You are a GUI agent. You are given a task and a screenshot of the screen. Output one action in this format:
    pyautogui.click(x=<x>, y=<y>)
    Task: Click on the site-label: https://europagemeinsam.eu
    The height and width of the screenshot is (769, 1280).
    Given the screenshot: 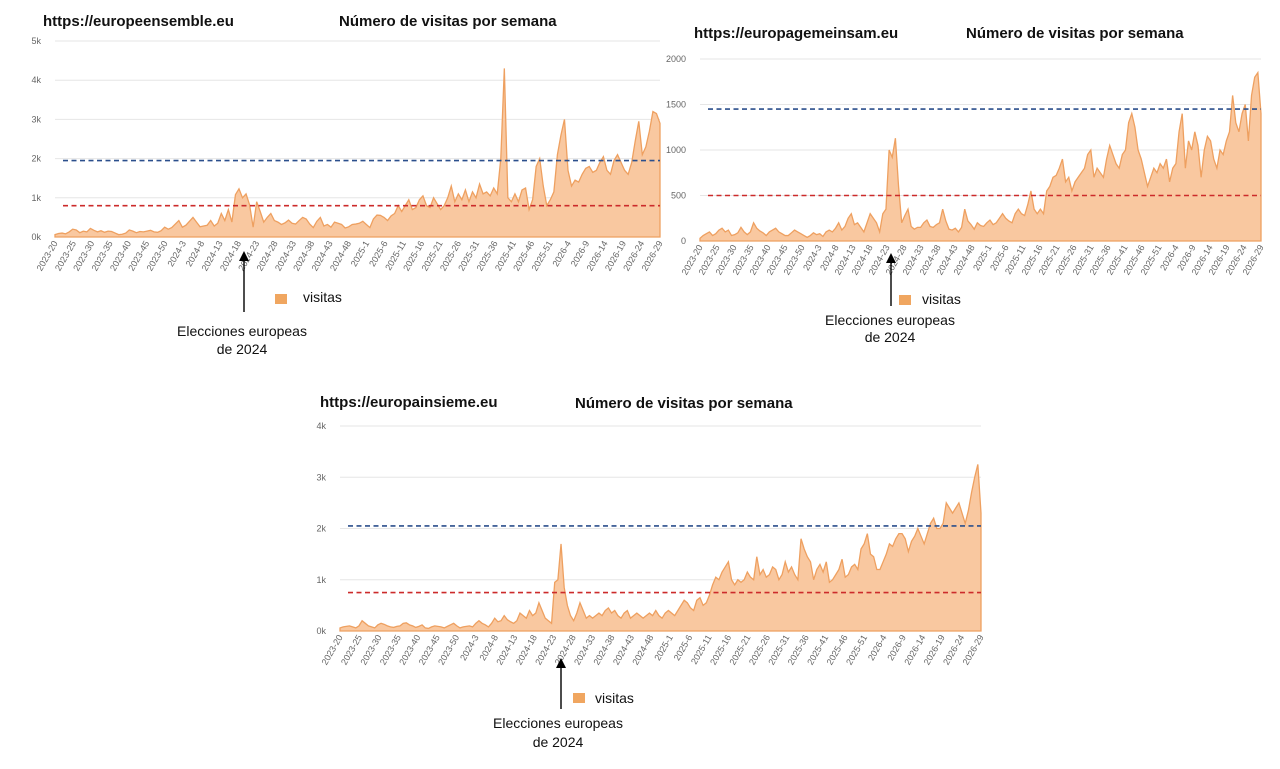 What is the action you would take?
    pyautogui.click(x=796, y=33)
    